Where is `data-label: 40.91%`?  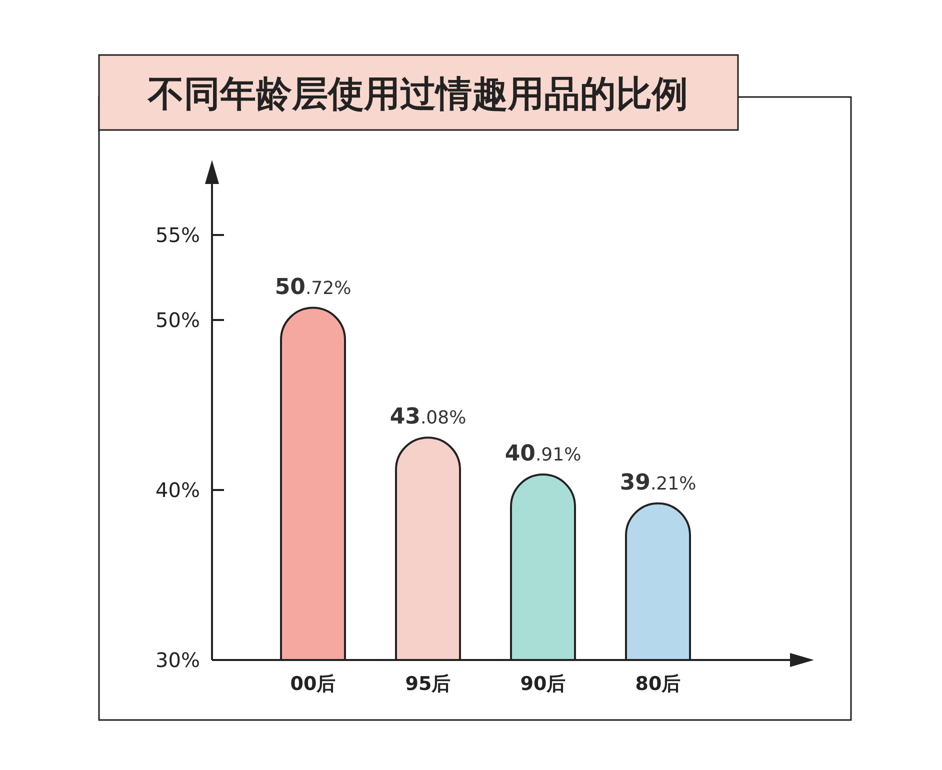 data-label: 40.91% is located at coordinates (543, 454).